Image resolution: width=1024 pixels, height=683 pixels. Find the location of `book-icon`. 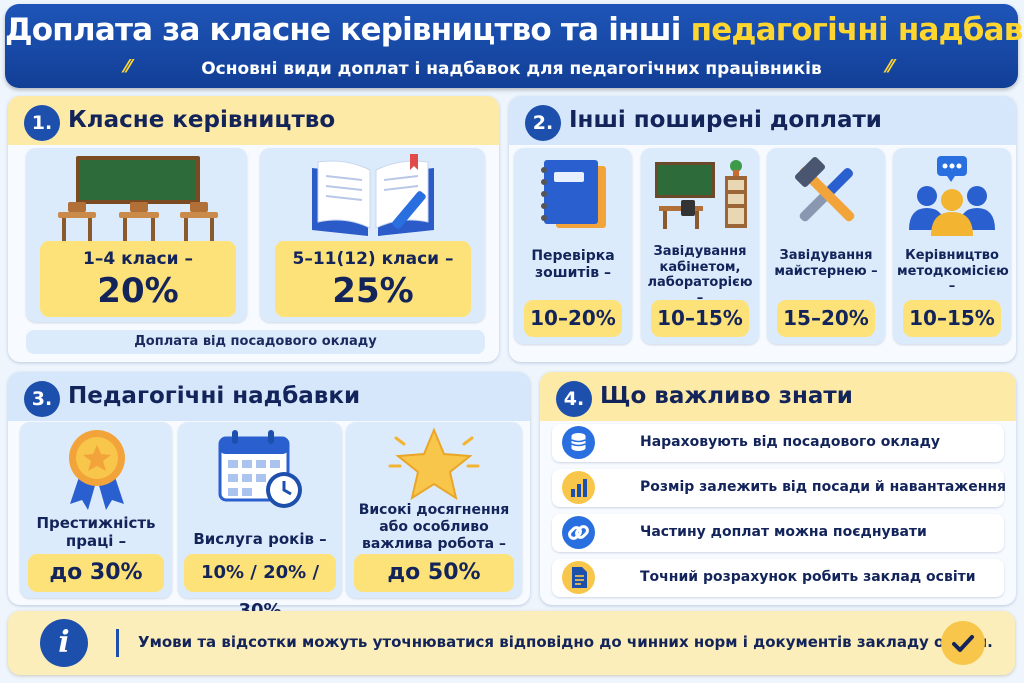

book-icon is located at coordinates (373, 195).